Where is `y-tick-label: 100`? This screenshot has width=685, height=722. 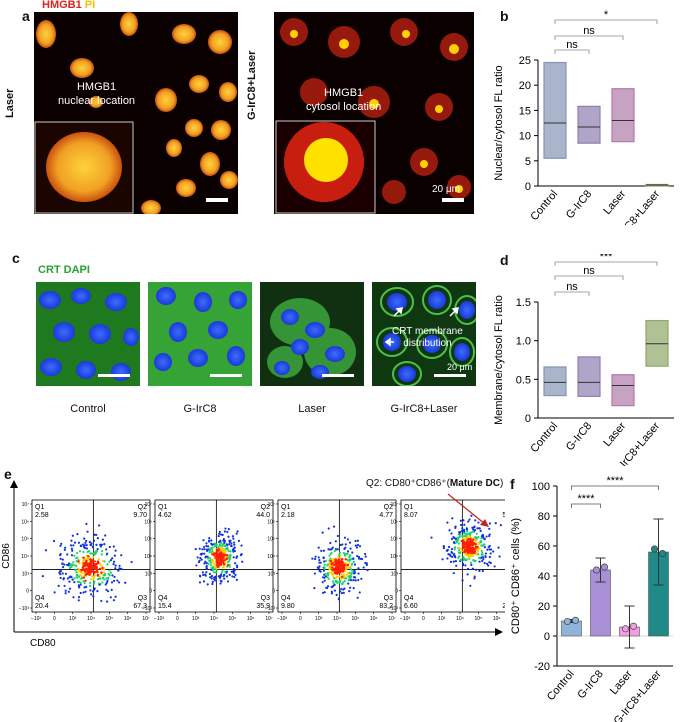 y-tick-label: 100 is located at coordinates (541, 487).